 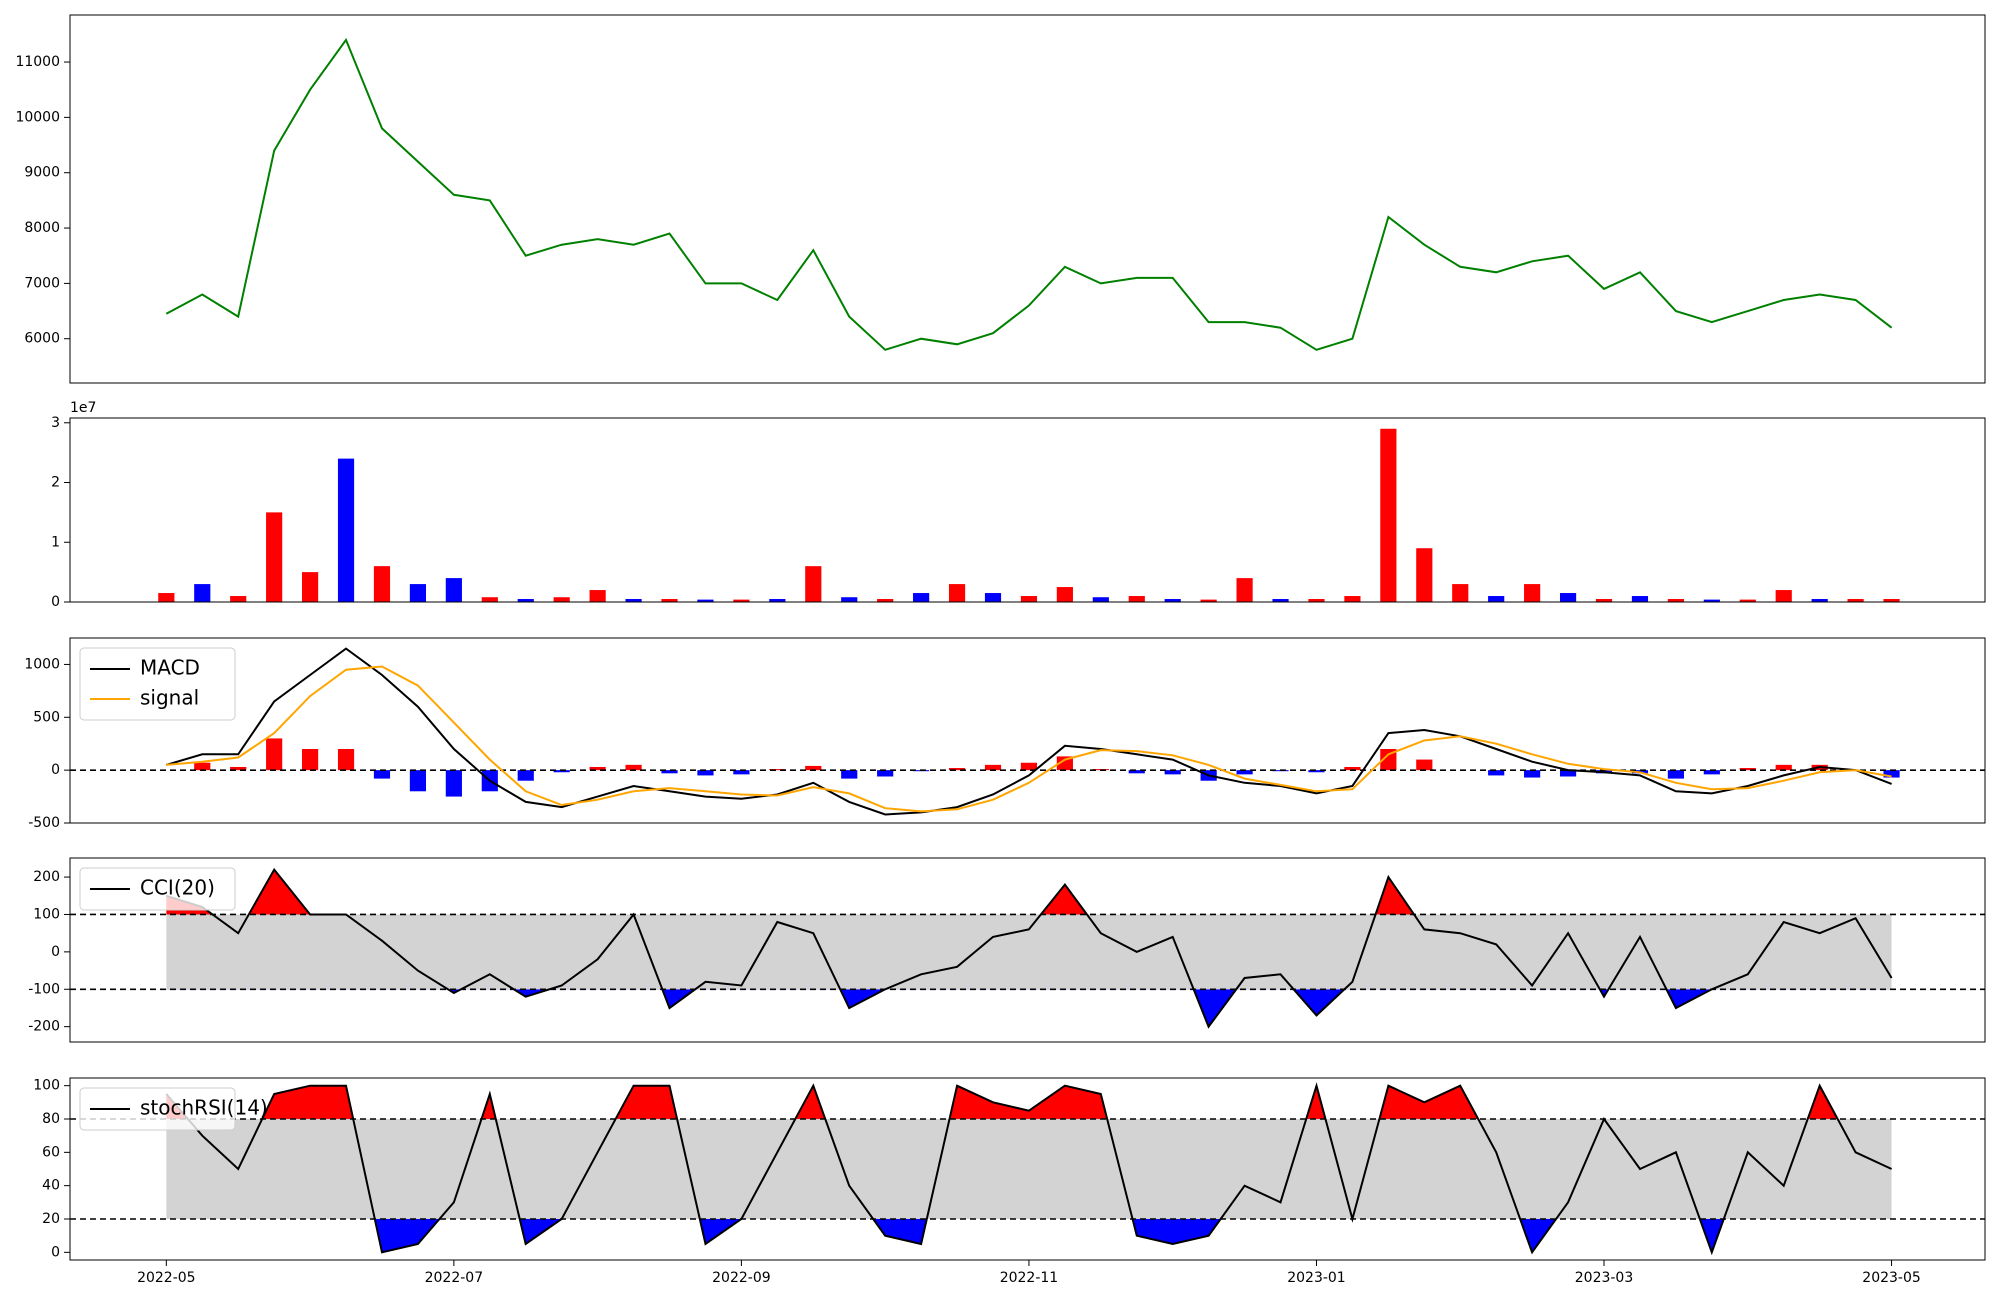 I want to click on x-tick-label: 2022-07, so click(x=454, y=1278).